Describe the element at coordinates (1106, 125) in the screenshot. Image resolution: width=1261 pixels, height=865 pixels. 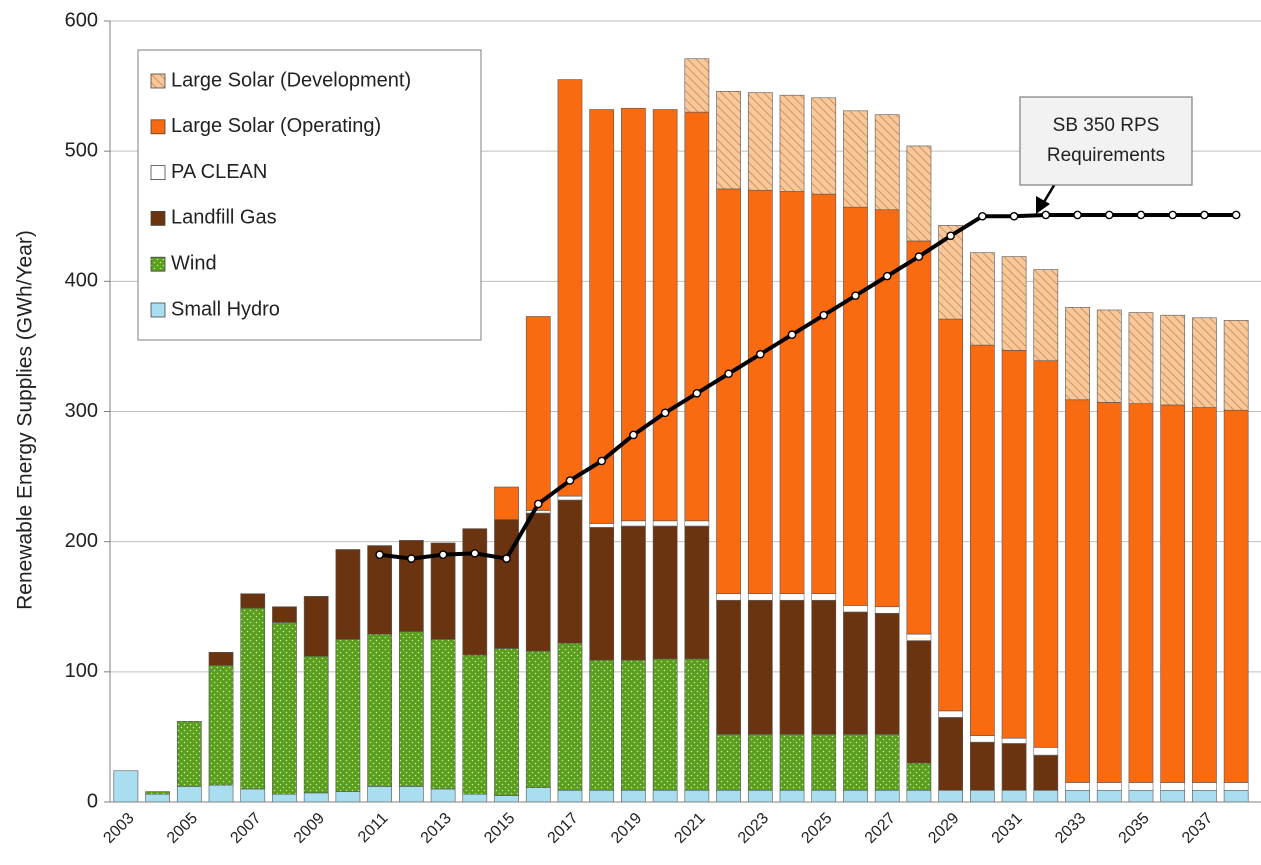
I see `annotation-text: SB 350 RPS` at that location.